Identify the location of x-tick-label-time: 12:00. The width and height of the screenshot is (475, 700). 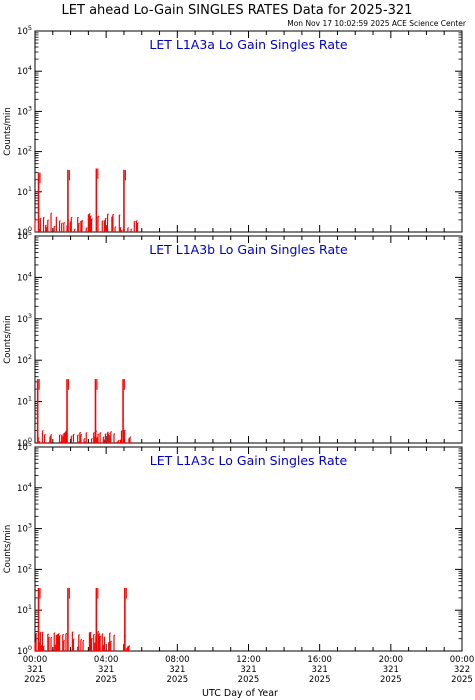
(248, 660).